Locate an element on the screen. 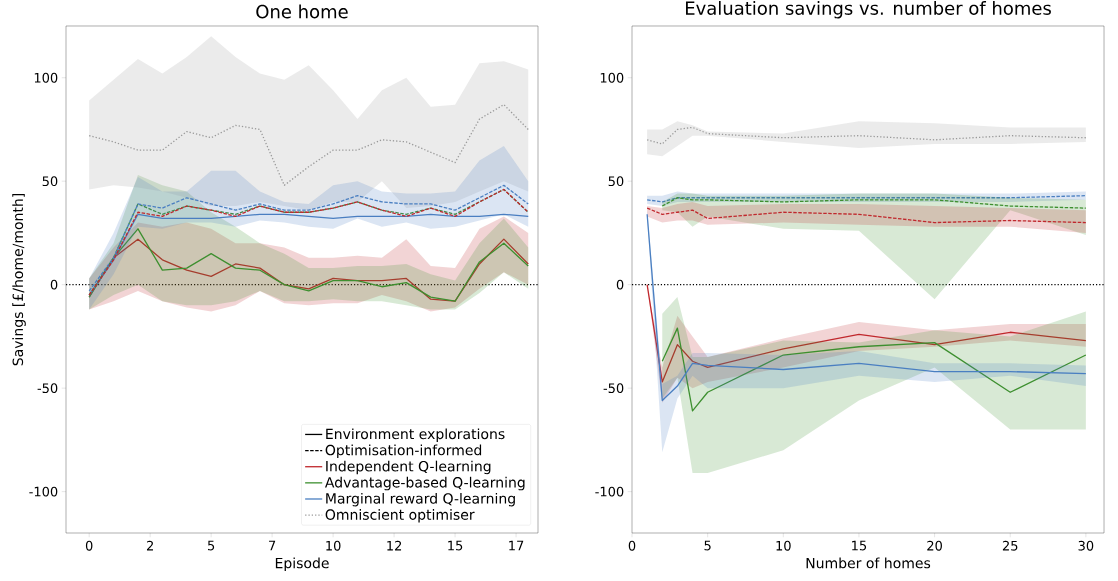 This screenshot has width=1118, height=581. legend-label: Independent Q-learning is located at coordinates (408, 467).